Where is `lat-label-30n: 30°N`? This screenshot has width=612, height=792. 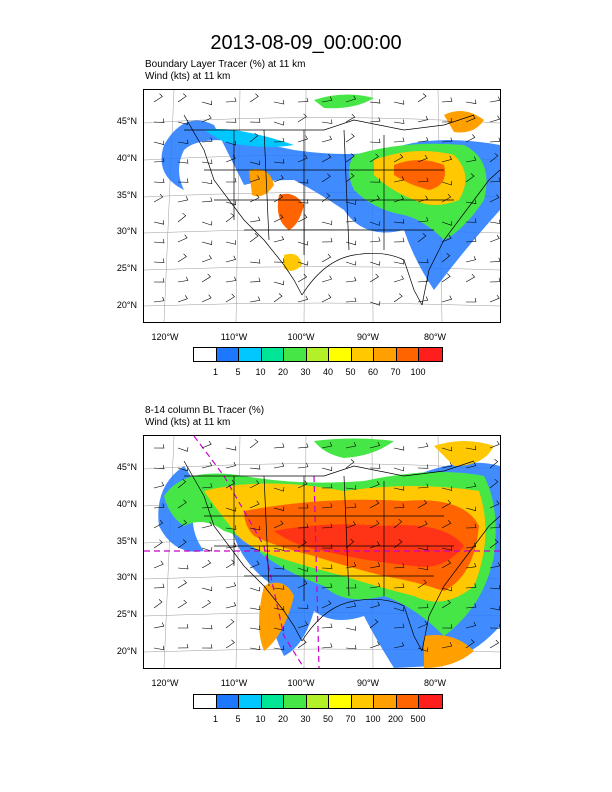 lat-label-30n: 30°N is located at coordinates (126, 231).